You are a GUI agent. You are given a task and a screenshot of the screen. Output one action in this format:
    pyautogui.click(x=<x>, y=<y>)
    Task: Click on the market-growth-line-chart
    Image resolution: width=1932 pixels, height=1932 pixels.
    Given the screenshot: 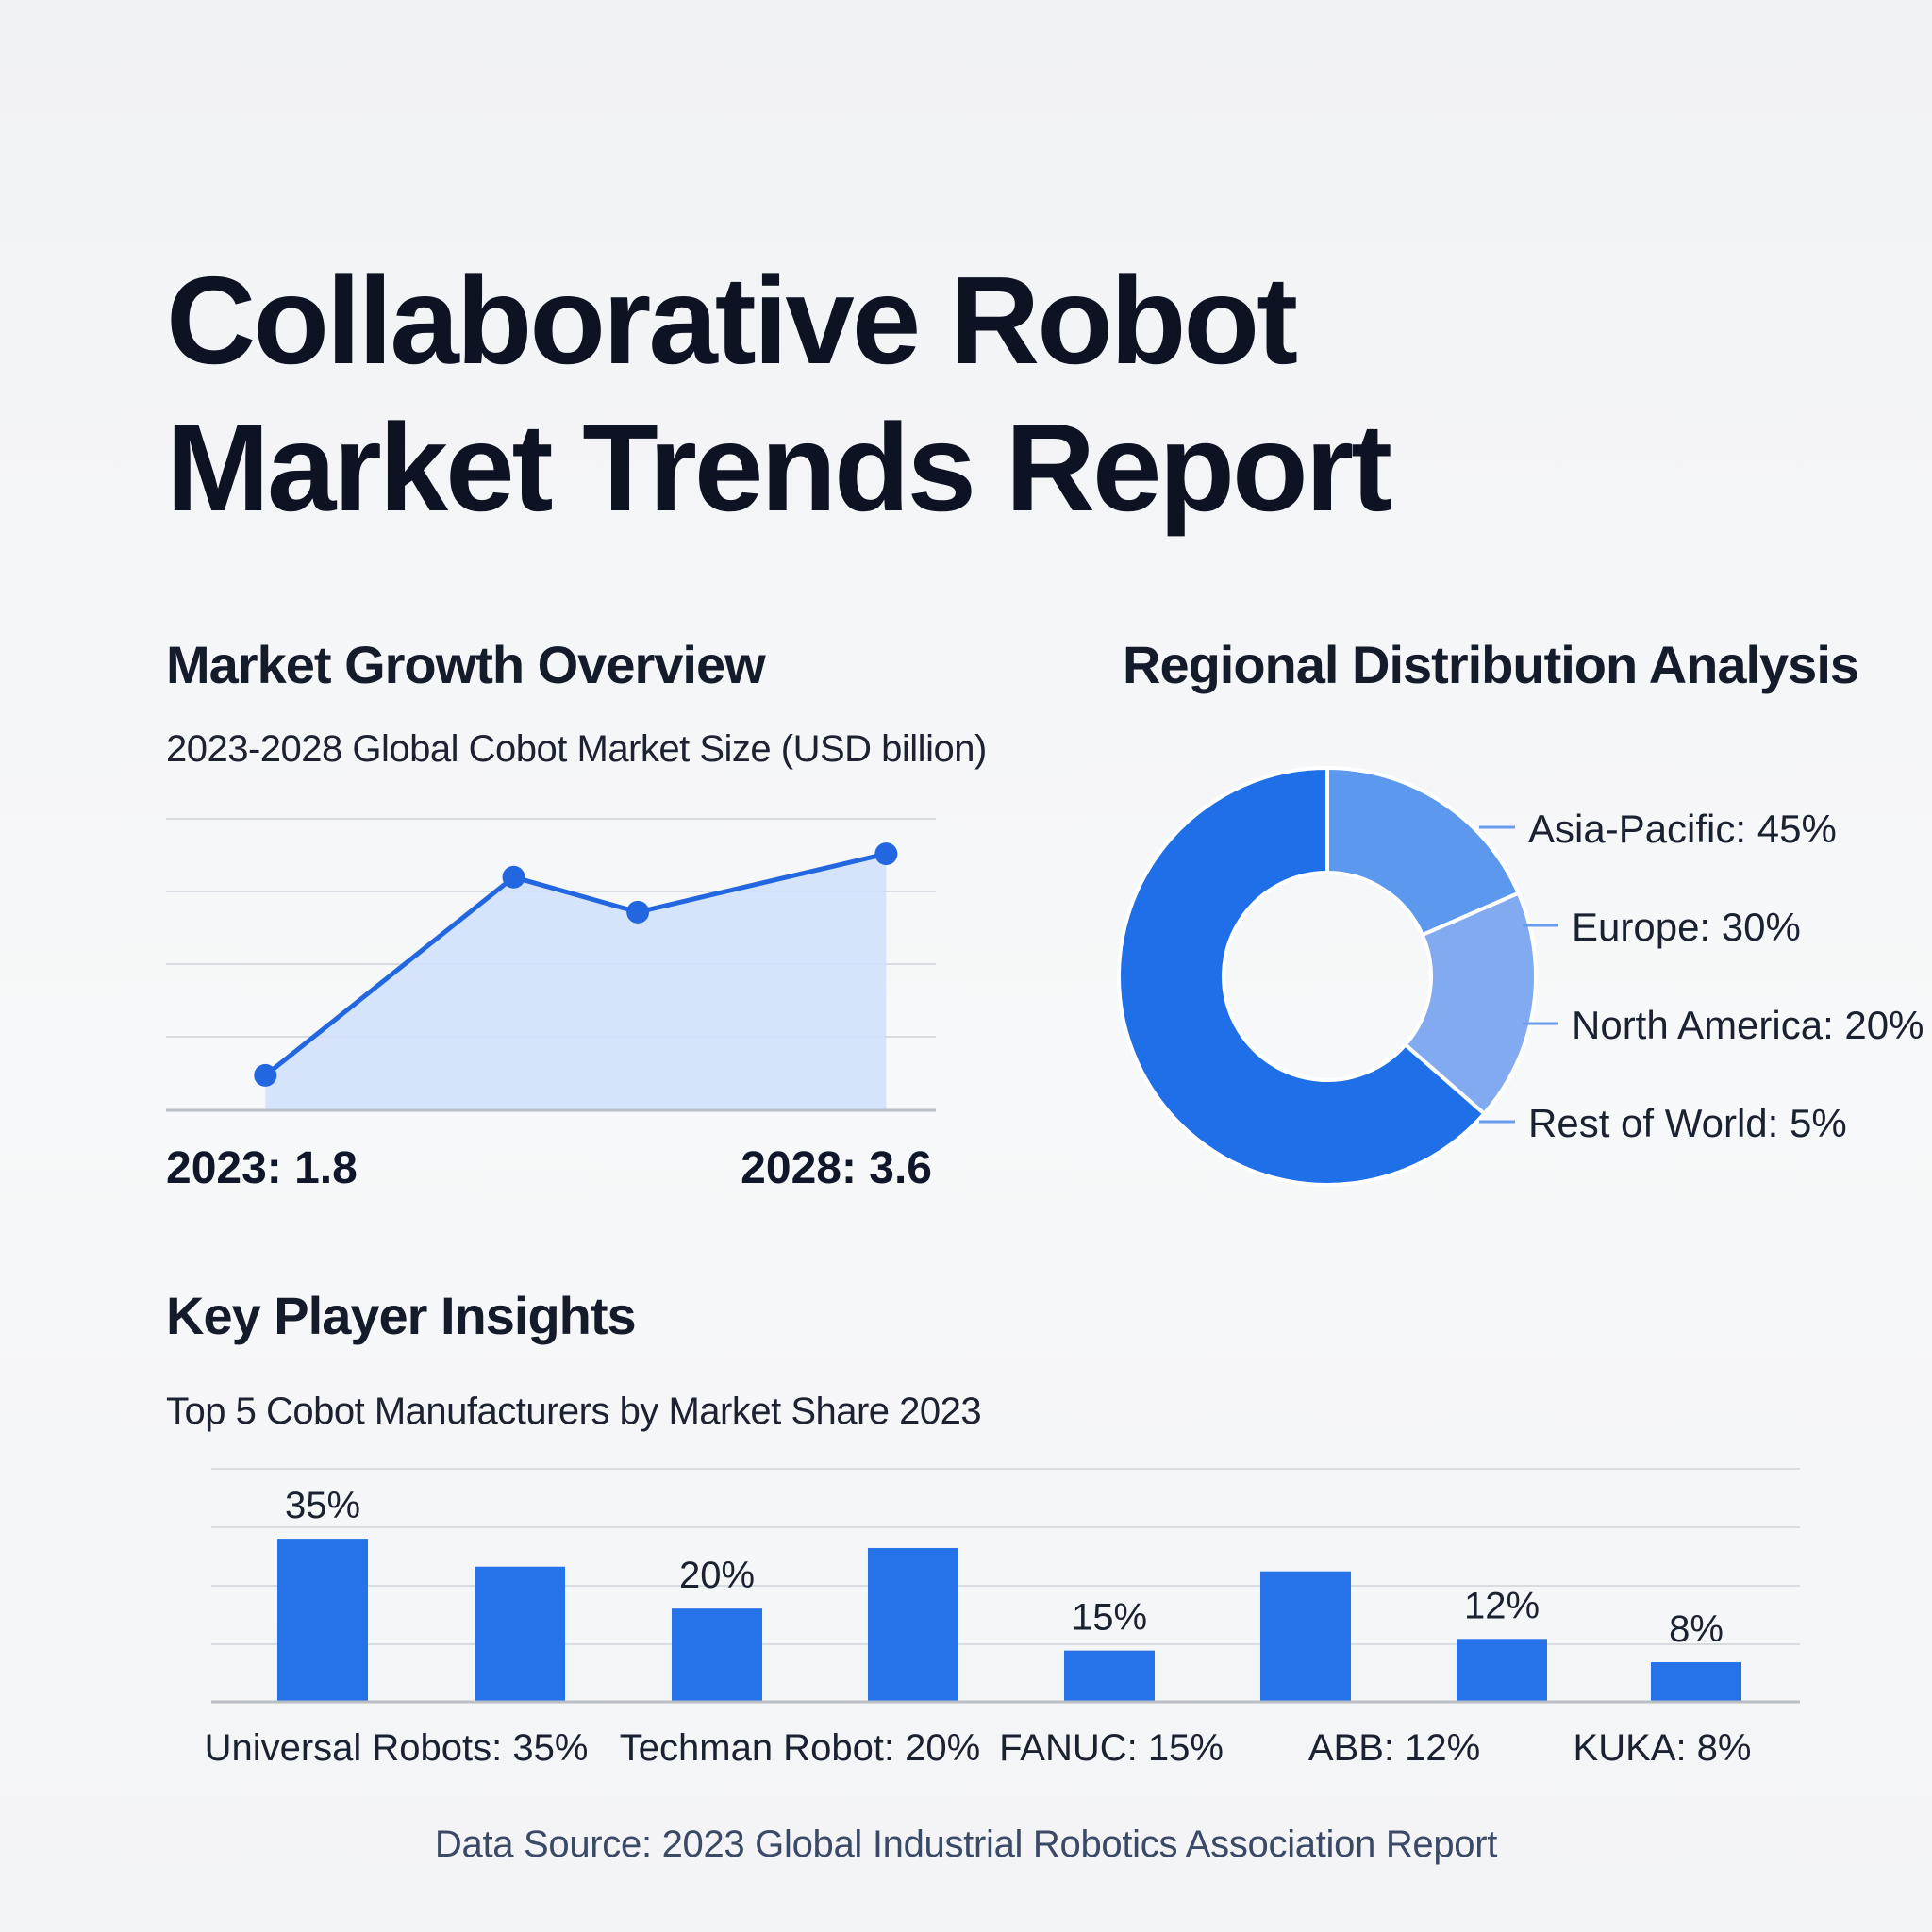 What is the action you would take?
    pyautogui.click(x=551, y=965)
    